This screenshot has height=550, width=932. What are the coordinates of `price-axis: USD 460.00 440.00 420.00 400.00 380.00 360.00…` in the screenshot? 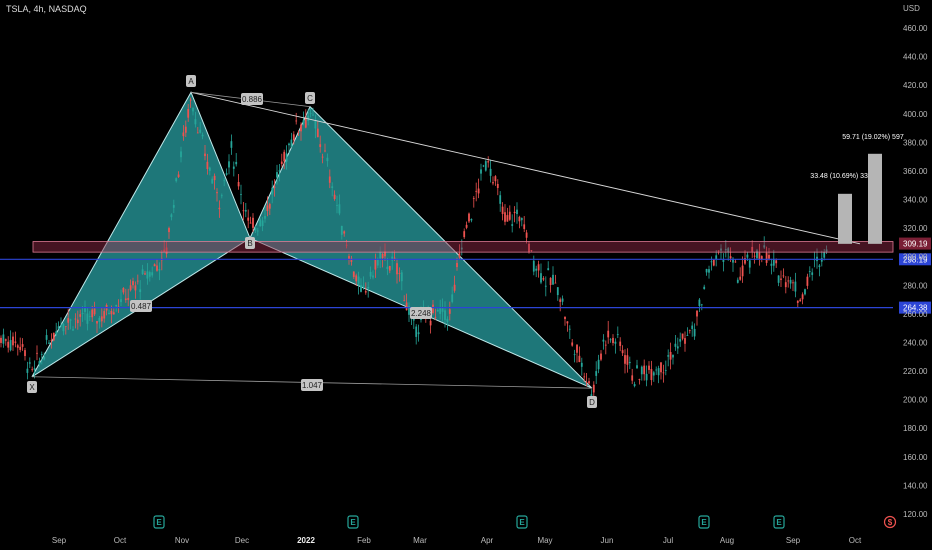 It's located at (915, 261).